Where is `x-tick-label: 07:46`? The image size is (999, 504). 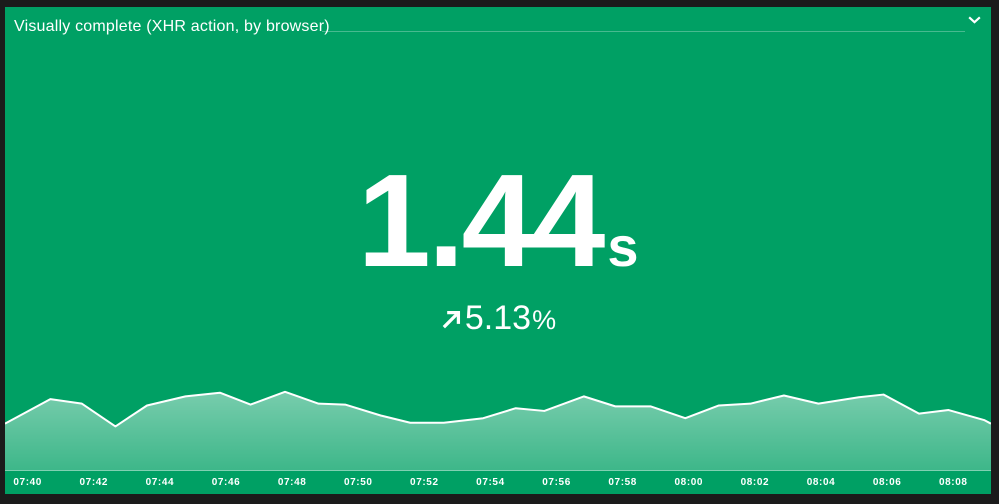 x-tick-label: 07:46 is located at coordinates (226, 482).